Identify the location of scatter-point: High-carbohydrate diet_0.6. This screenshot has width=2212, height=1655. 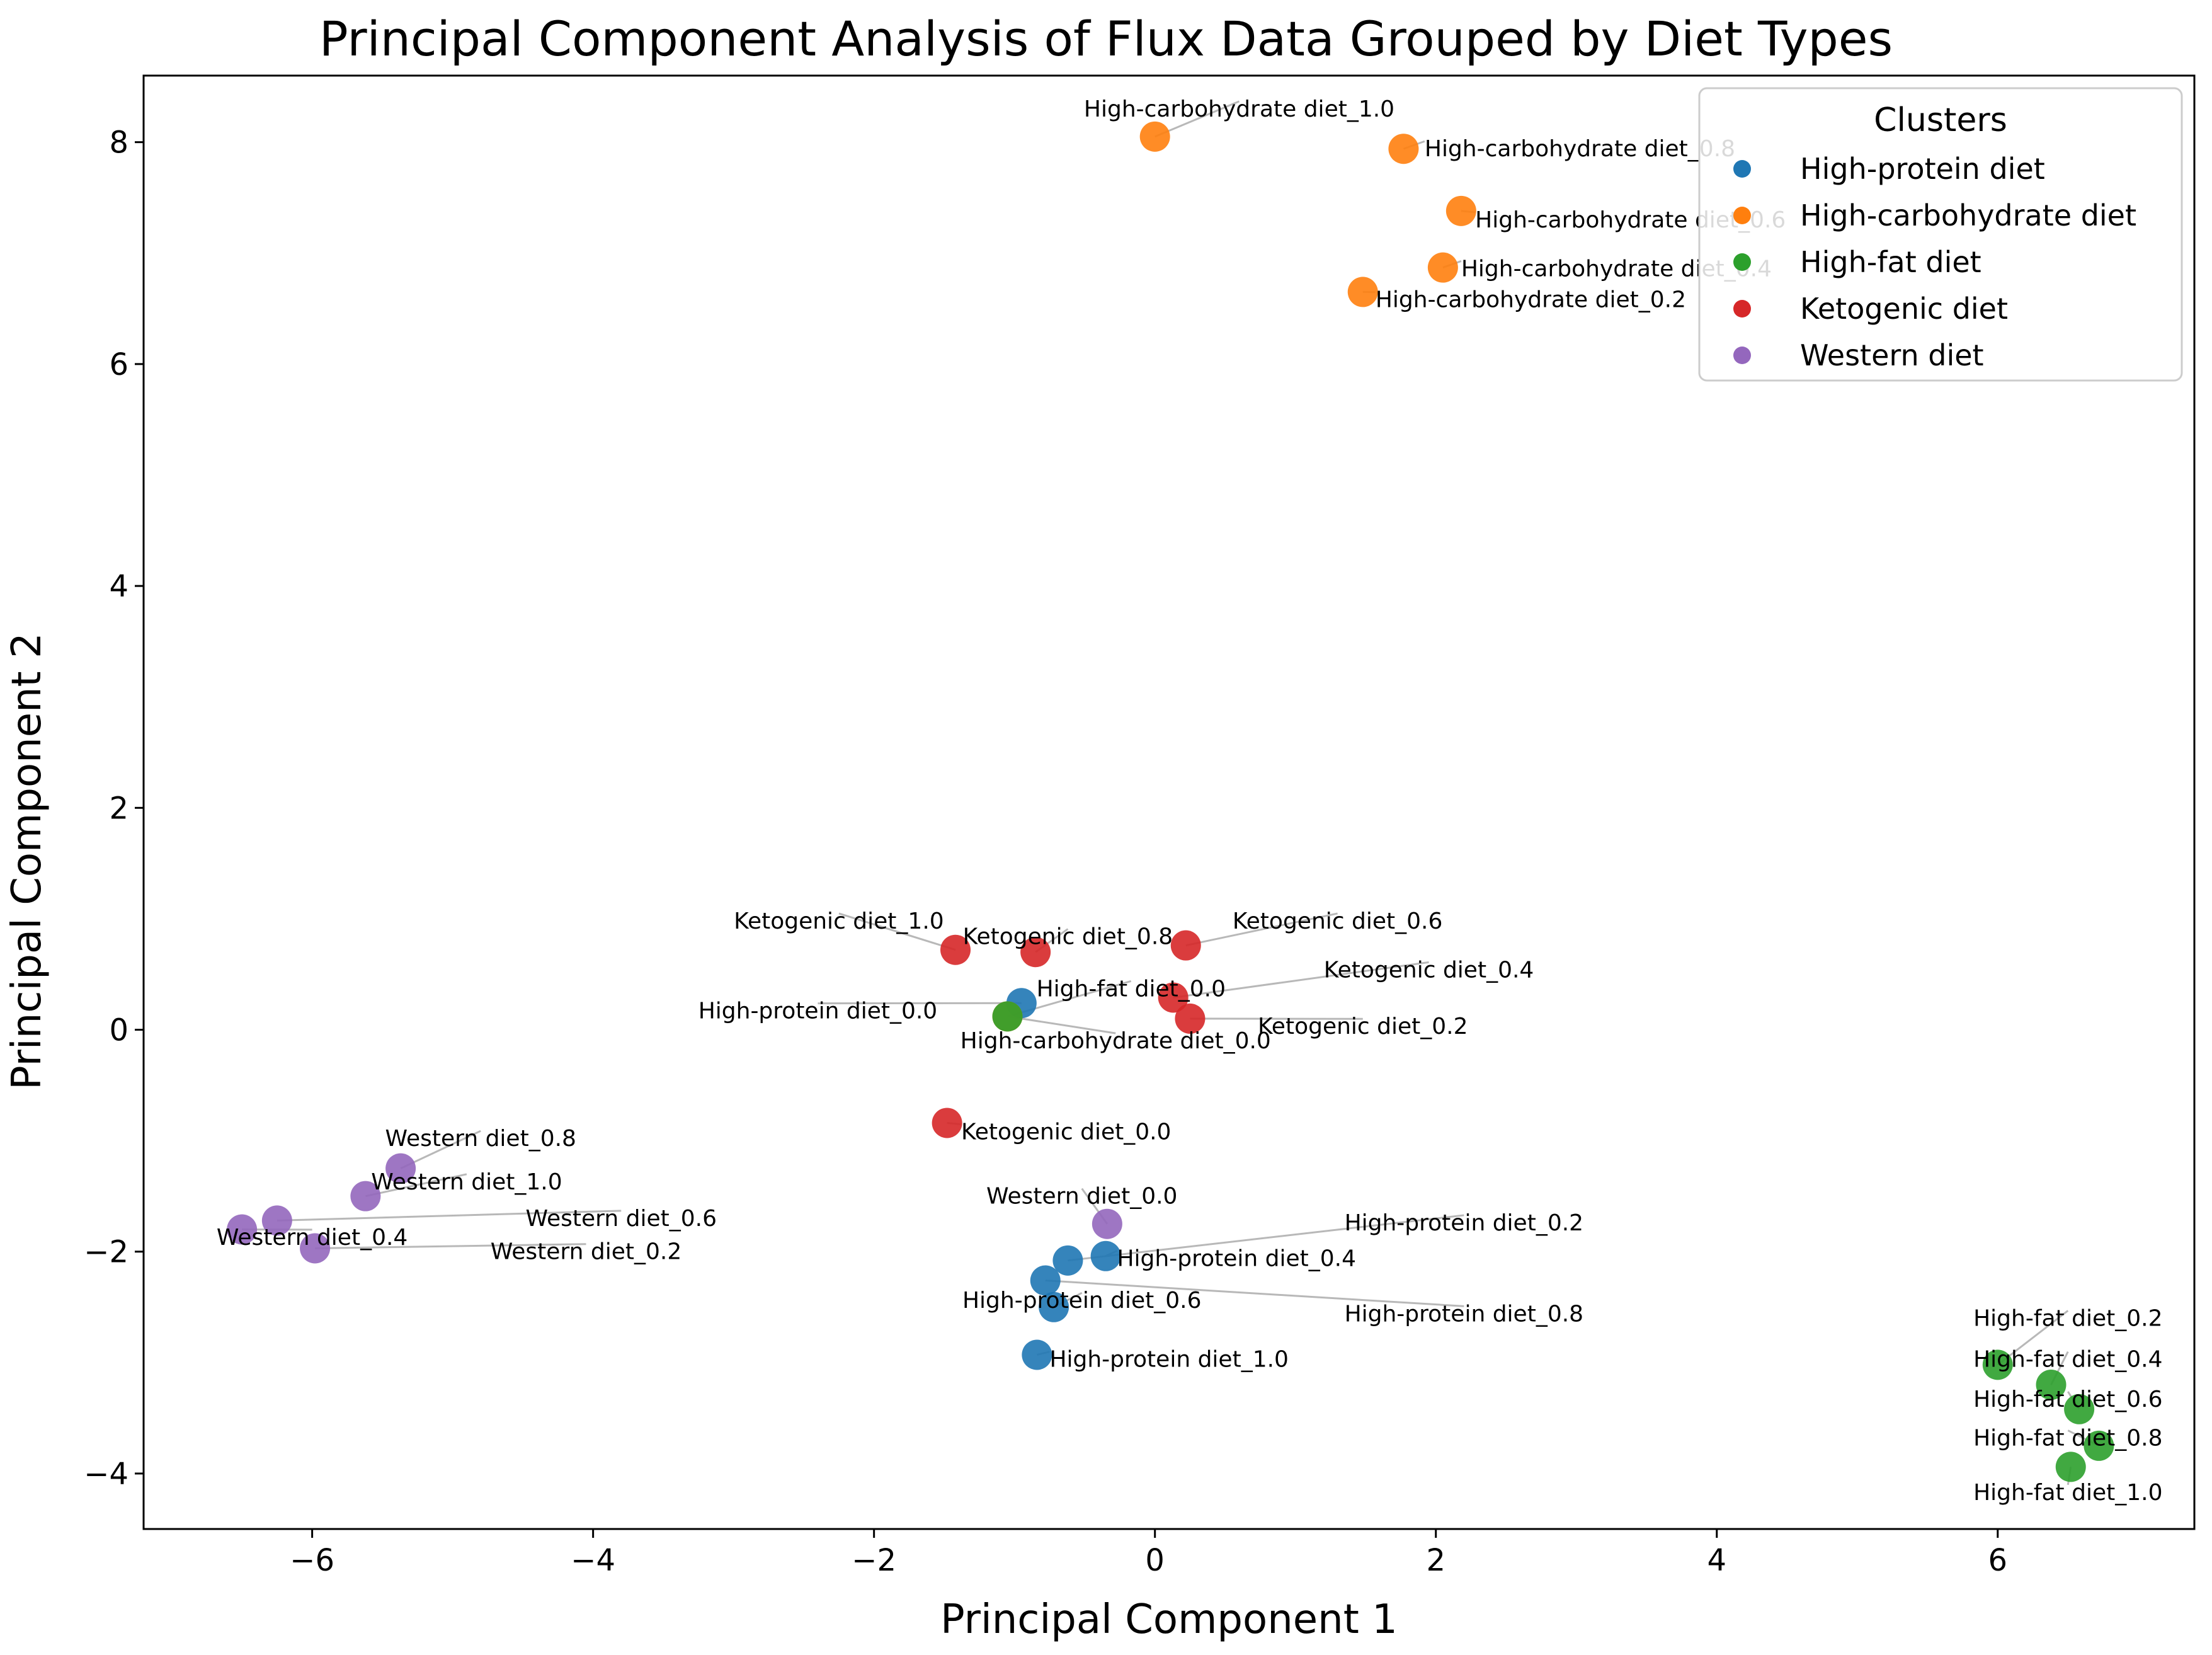
(1460, 210).